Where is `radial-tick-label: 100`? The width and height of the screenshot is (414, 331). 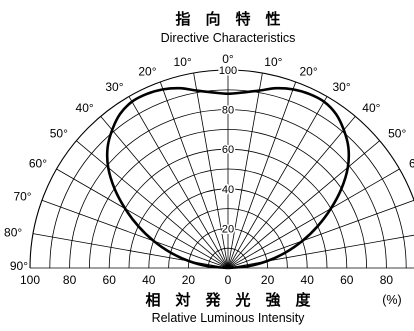
radial-tick-label: 100 is located at coordinates (228, 71).